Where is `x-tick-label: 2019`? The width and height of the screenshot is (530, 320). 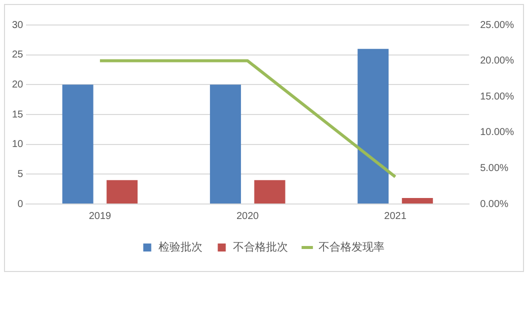
x-tick-label: 2019 is located at coordinates (100, 216).